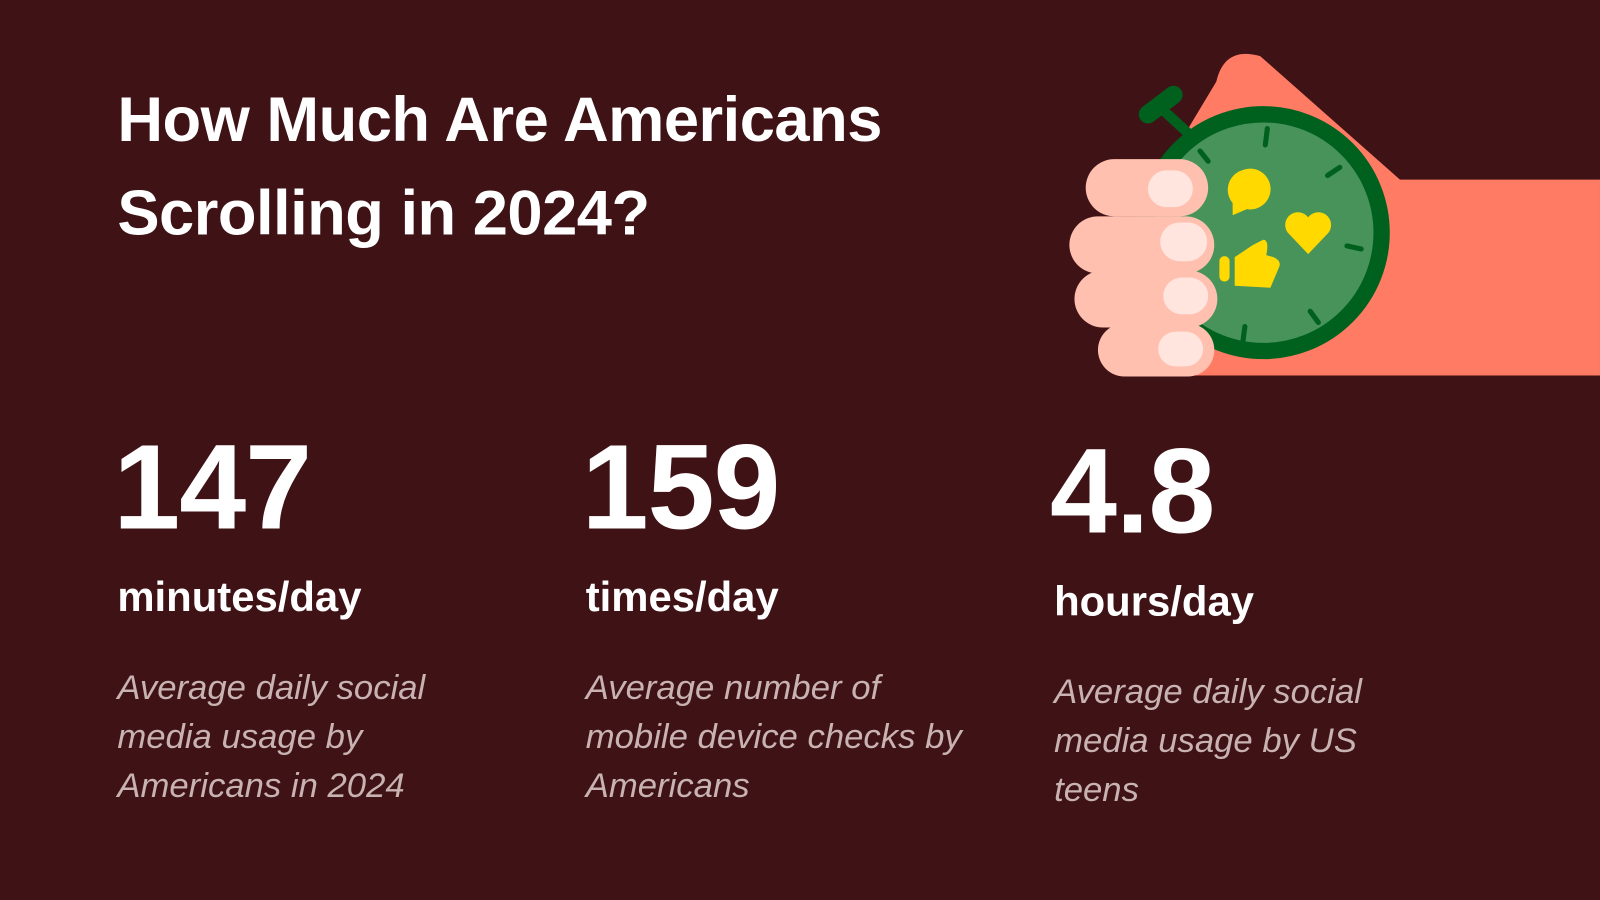  What do you see at coordinates (1154, 601) in the screenshot?
I see `stat-unit: hours/day` at bounding box center [1154, 601].